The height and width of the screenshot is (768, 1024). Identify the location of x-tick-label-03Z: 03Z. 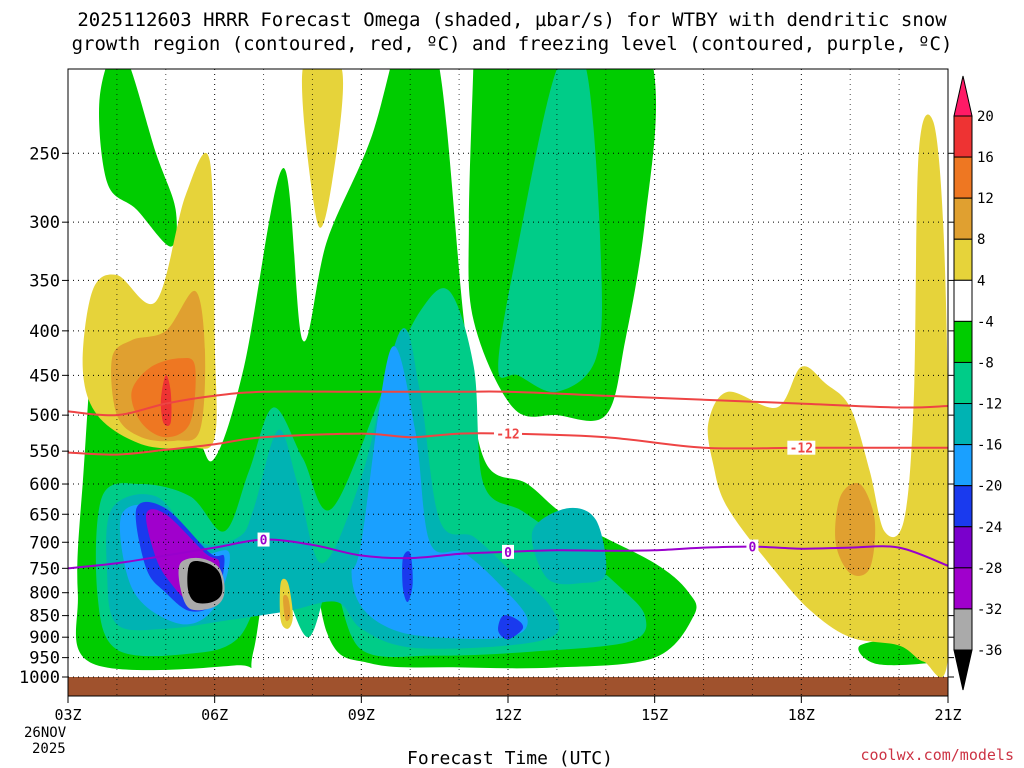
(67, 715).